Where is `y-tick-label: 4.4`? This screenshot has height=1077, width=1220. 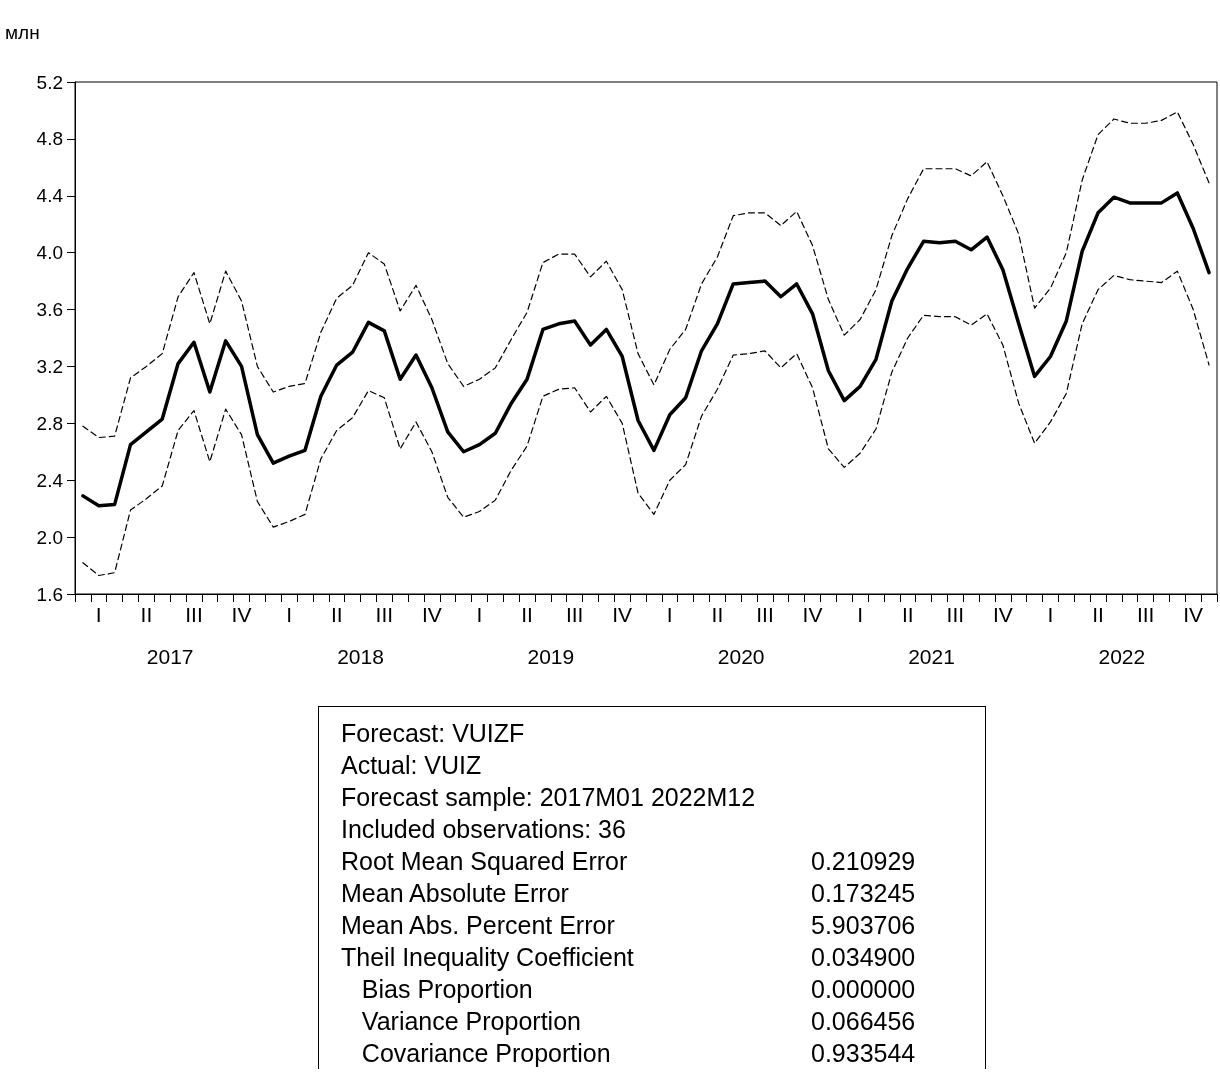 y-tick-label: 4.4 is located at coordinates (50, 196).